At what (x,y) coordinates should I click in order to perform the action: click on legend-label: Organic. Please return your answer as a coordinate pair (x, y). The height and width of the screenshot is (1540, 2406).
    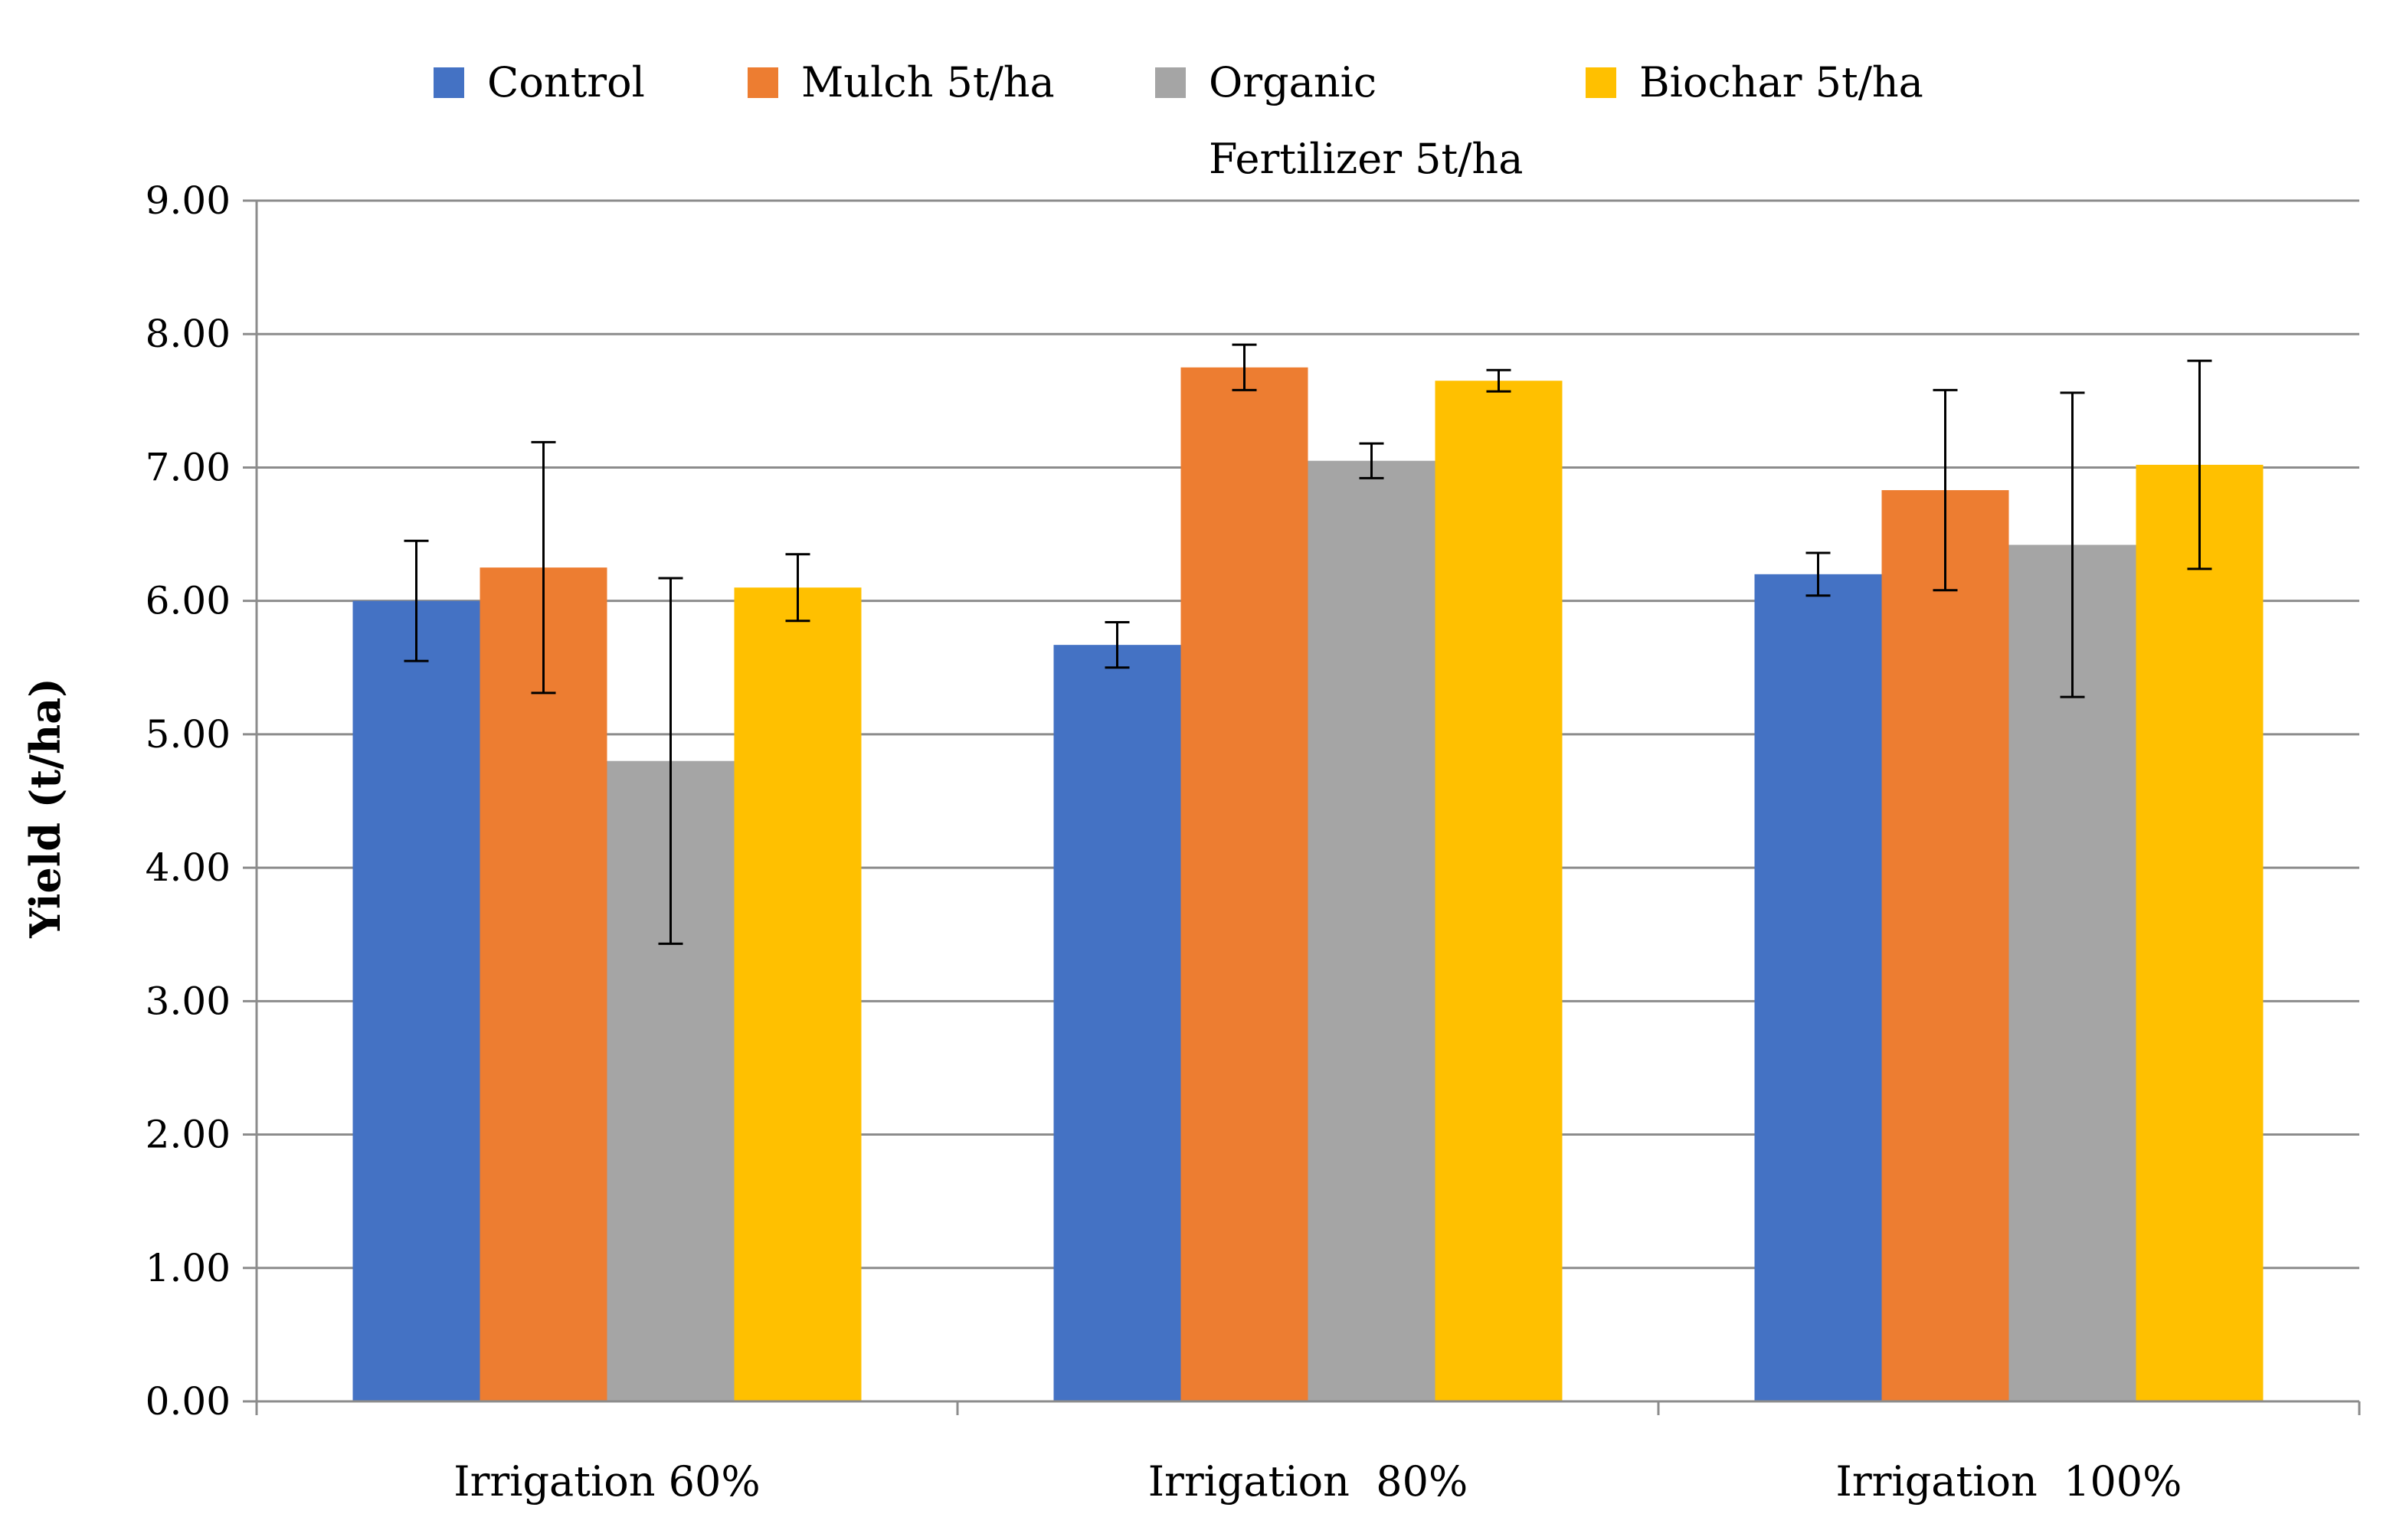
    Looking at the image, I should click on (1292, 82).